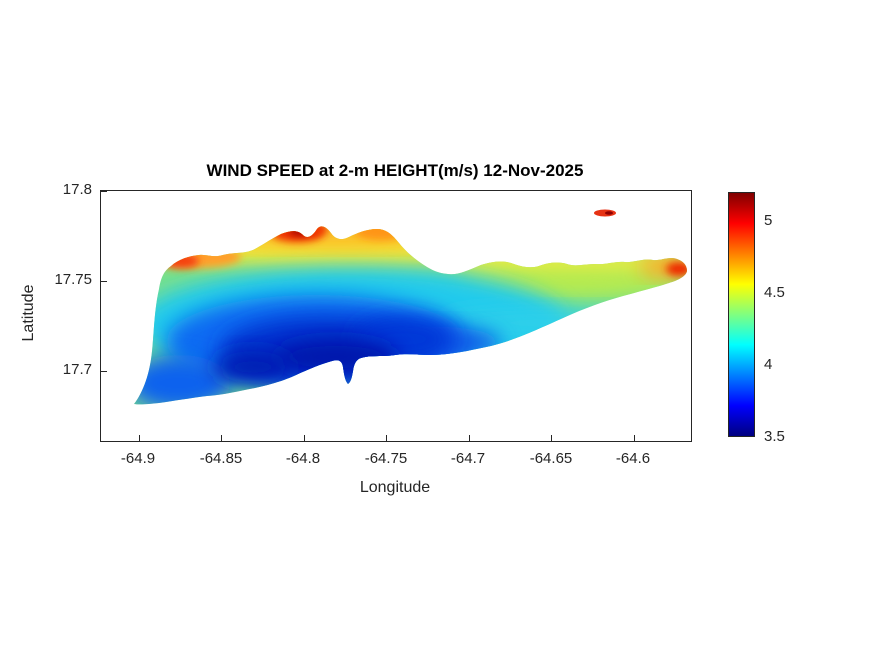 The image size is (875, 656). Describe the element at coordinates (221, 458) in the screenshot. I see `x-tick-label: -64.85` at that location.